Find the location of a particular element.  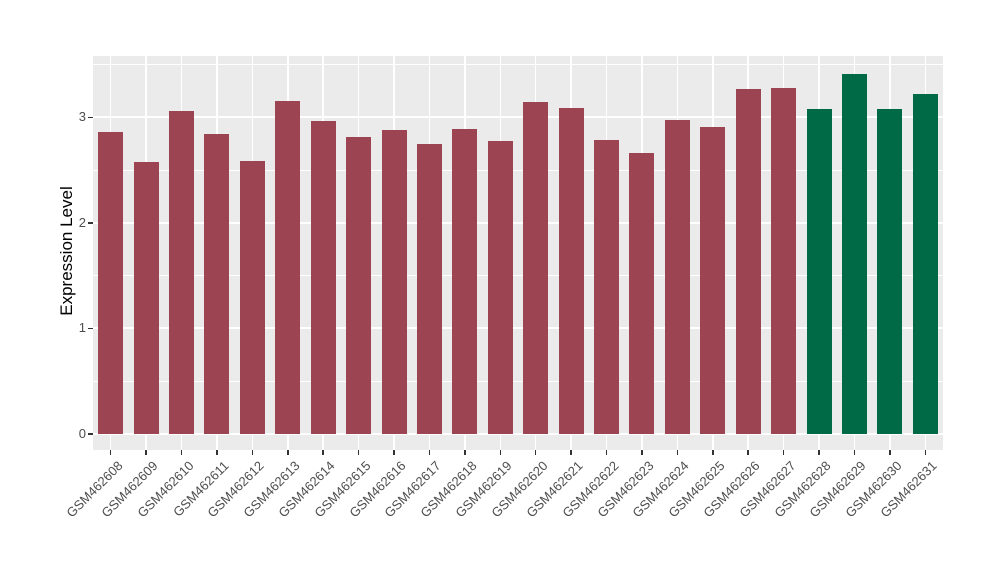

bar-GSM462618 is located at coordinates (465, 281).